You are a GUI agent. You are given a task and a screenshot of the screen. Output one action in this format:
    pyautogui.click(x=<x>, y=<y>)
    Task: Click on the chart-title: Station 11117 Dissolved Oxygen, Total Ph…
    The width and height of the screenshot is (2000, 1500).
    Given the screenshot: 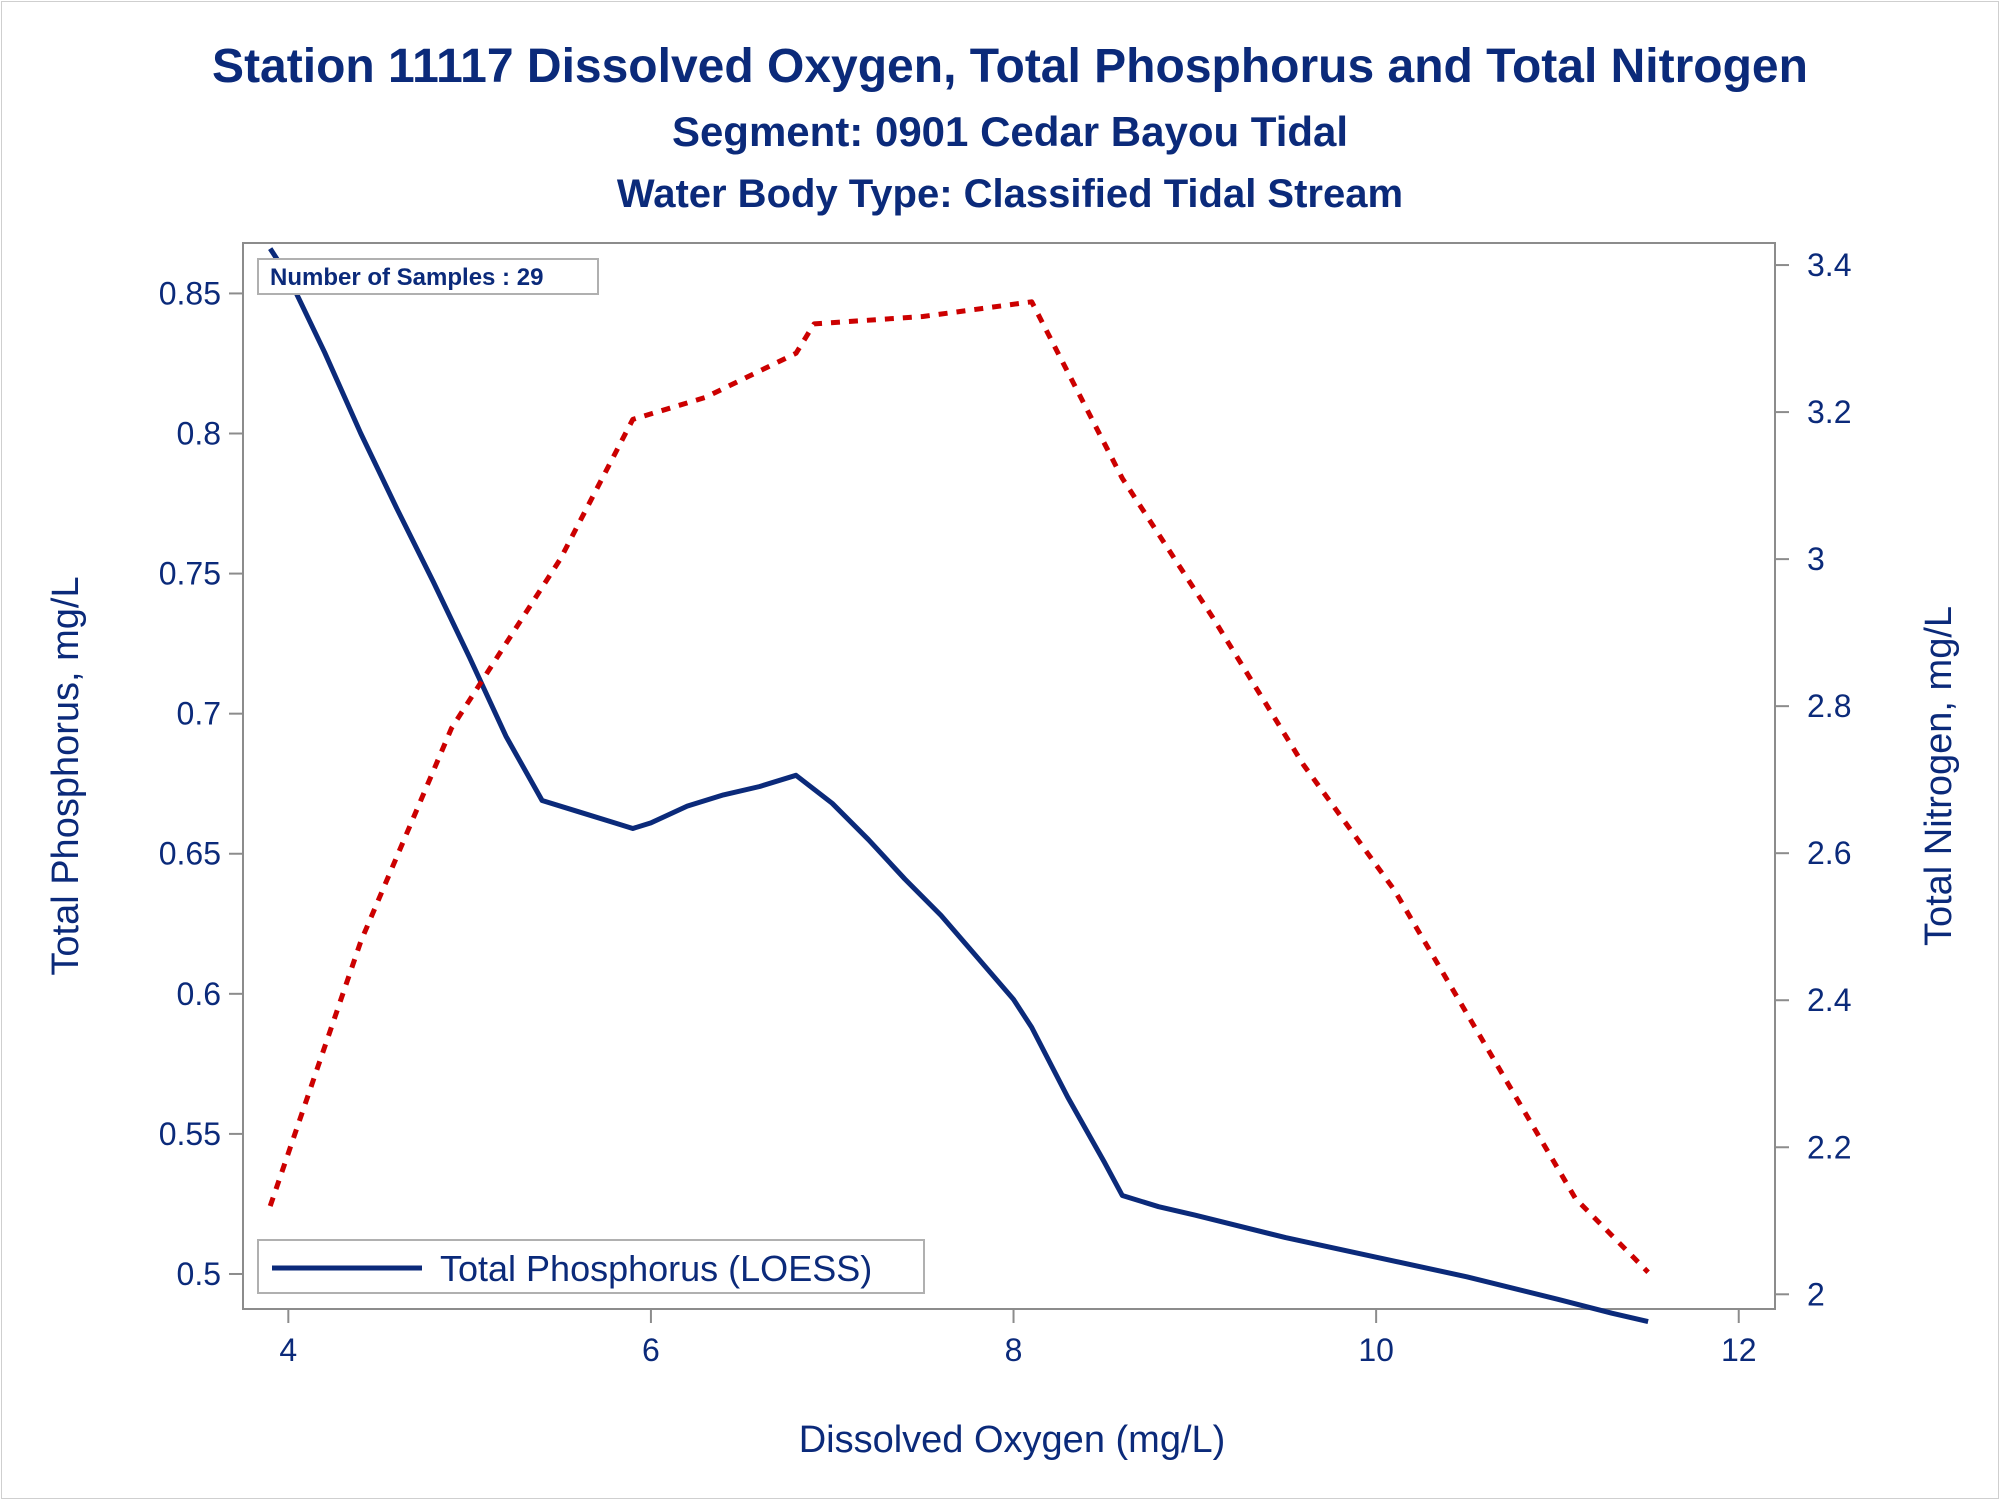 What is the action you would take?
    pyautogui.click(x=1010, y=66)
    